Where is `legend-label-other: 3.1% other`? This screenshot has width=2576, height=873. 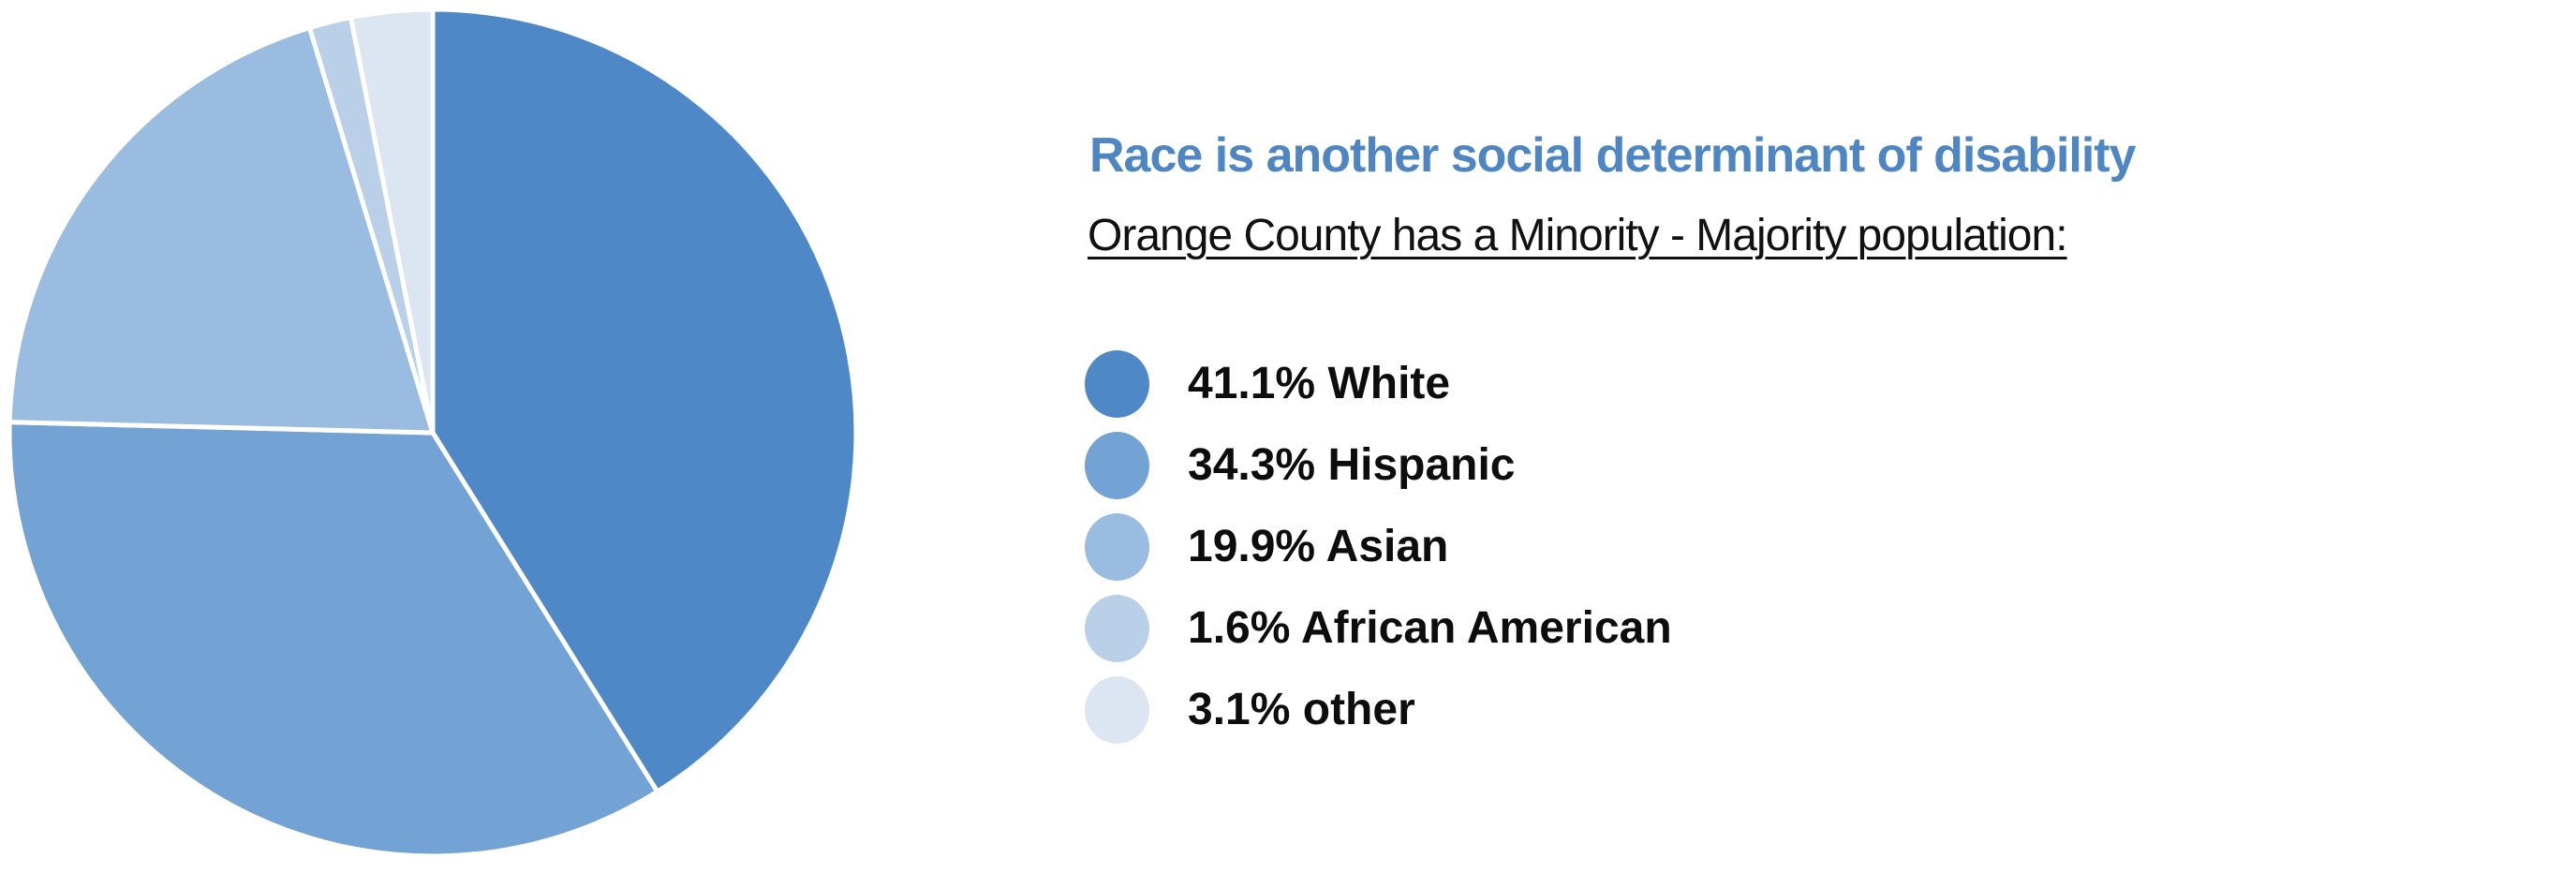
legend-label-other: 3.1% other is located at coordinates (1301, 709).